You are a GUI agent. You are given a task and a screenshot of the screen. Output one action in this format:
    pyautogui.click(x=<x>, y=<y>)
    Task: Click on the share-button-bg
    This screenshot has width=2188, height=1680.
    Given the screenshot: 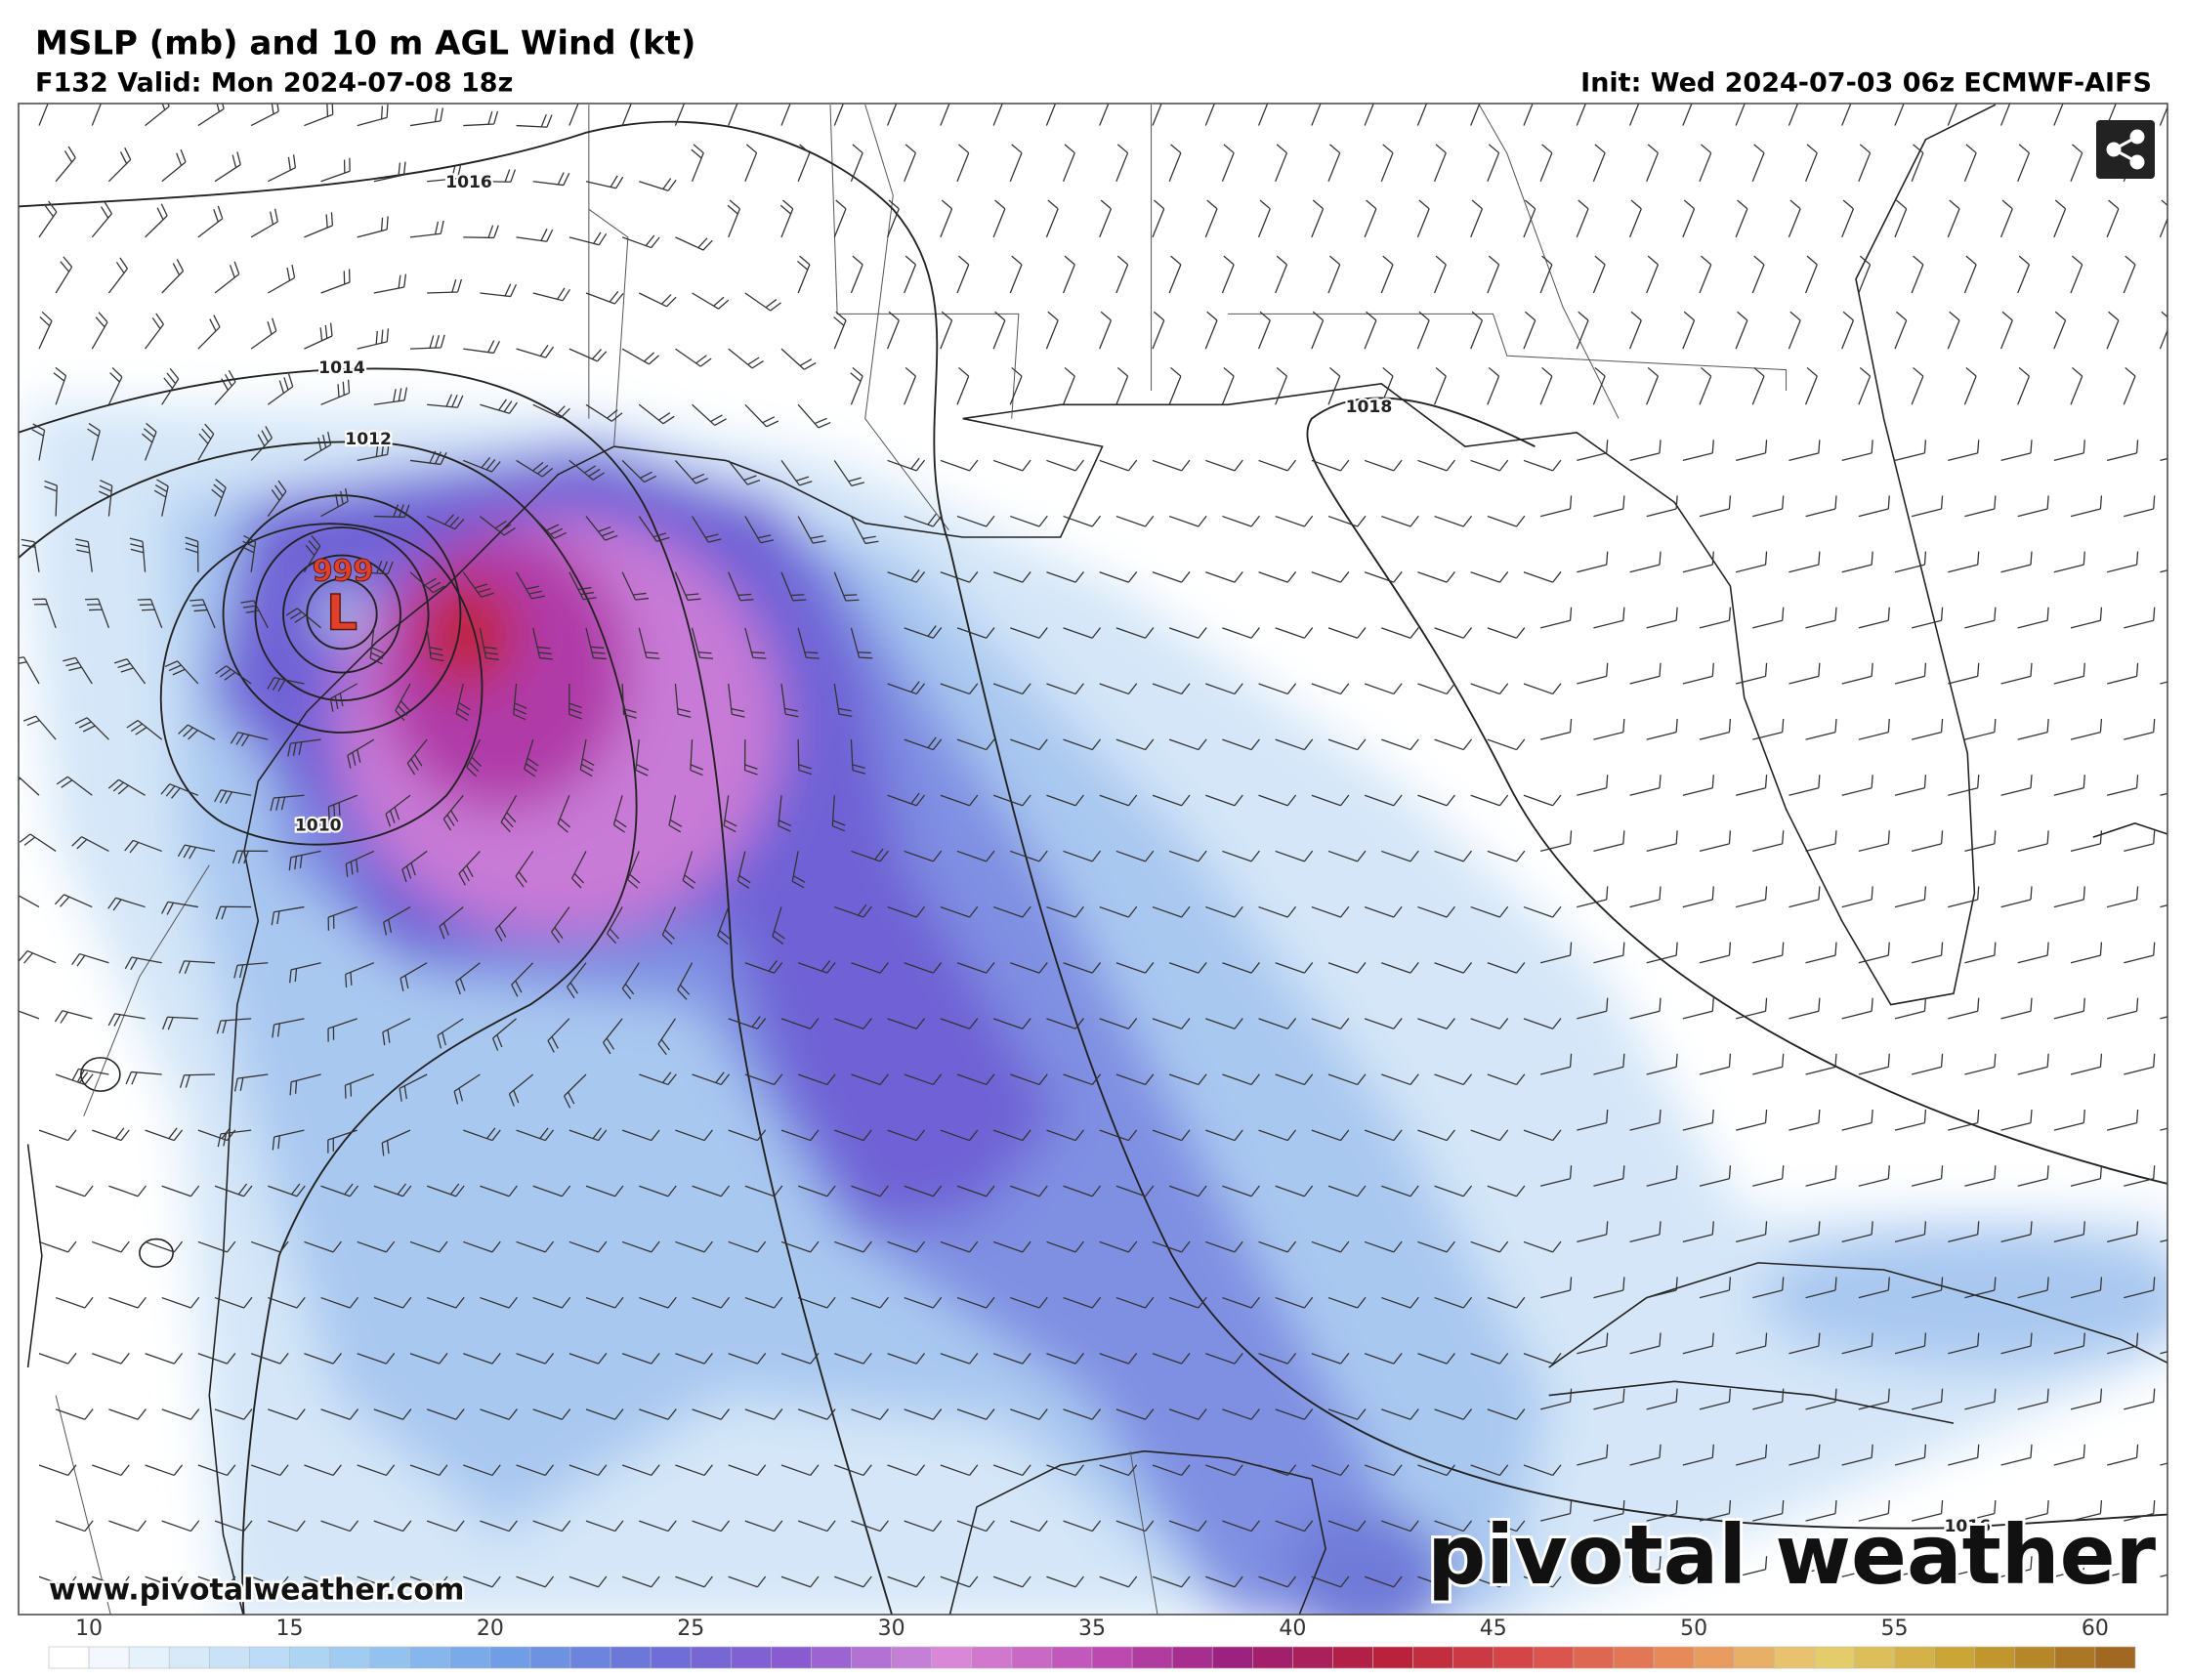 What is the action you would take?
    pyautogui.click(x=2125, y=149)
    